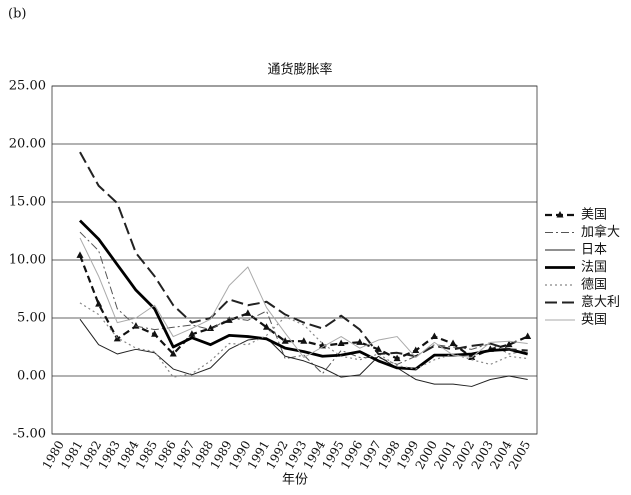 This screenshot has width=631, height=495. I want to click on chart-title: 通货膨胀率, so click(299, 70).